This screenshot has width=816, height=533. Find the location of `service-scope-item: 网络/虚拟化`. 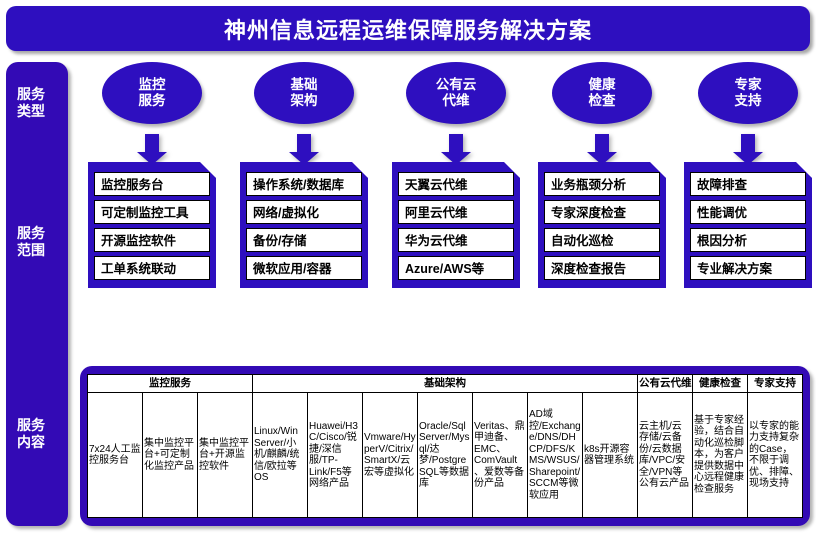

service-scope-item: 网络/虚拟化 is located at coordinates (304, 212).